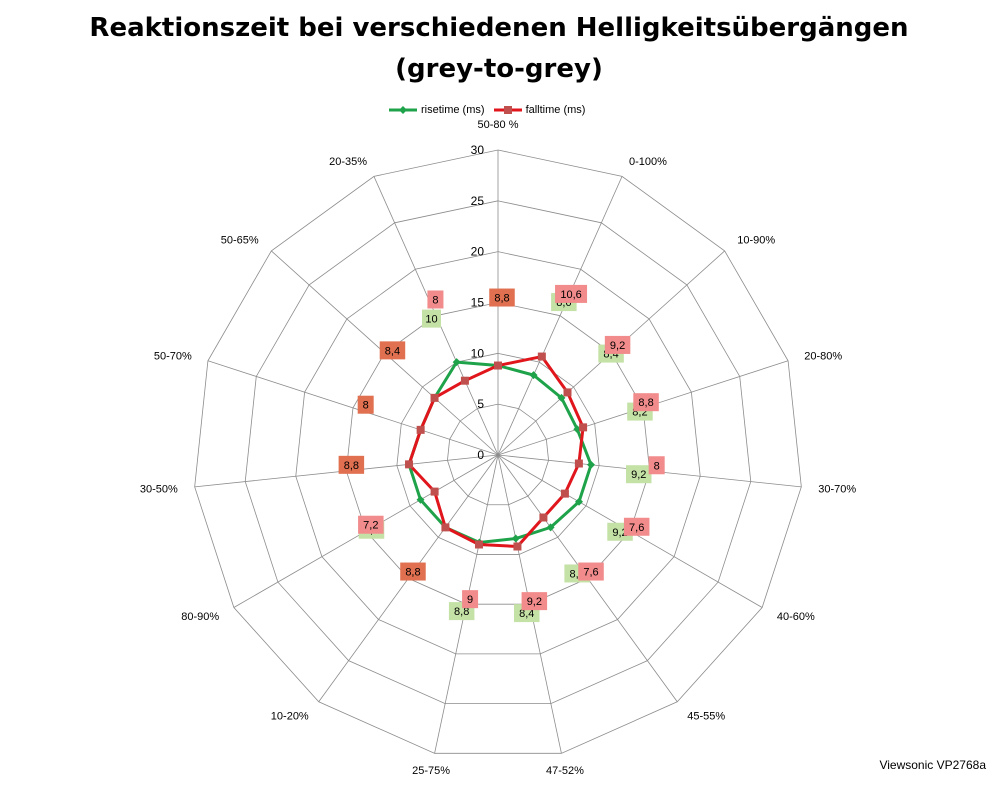 The image size is (998, 786). Describe the element at coordinates (403, 110) in the screenshot. I see `legend-marker-risetime` at that location.